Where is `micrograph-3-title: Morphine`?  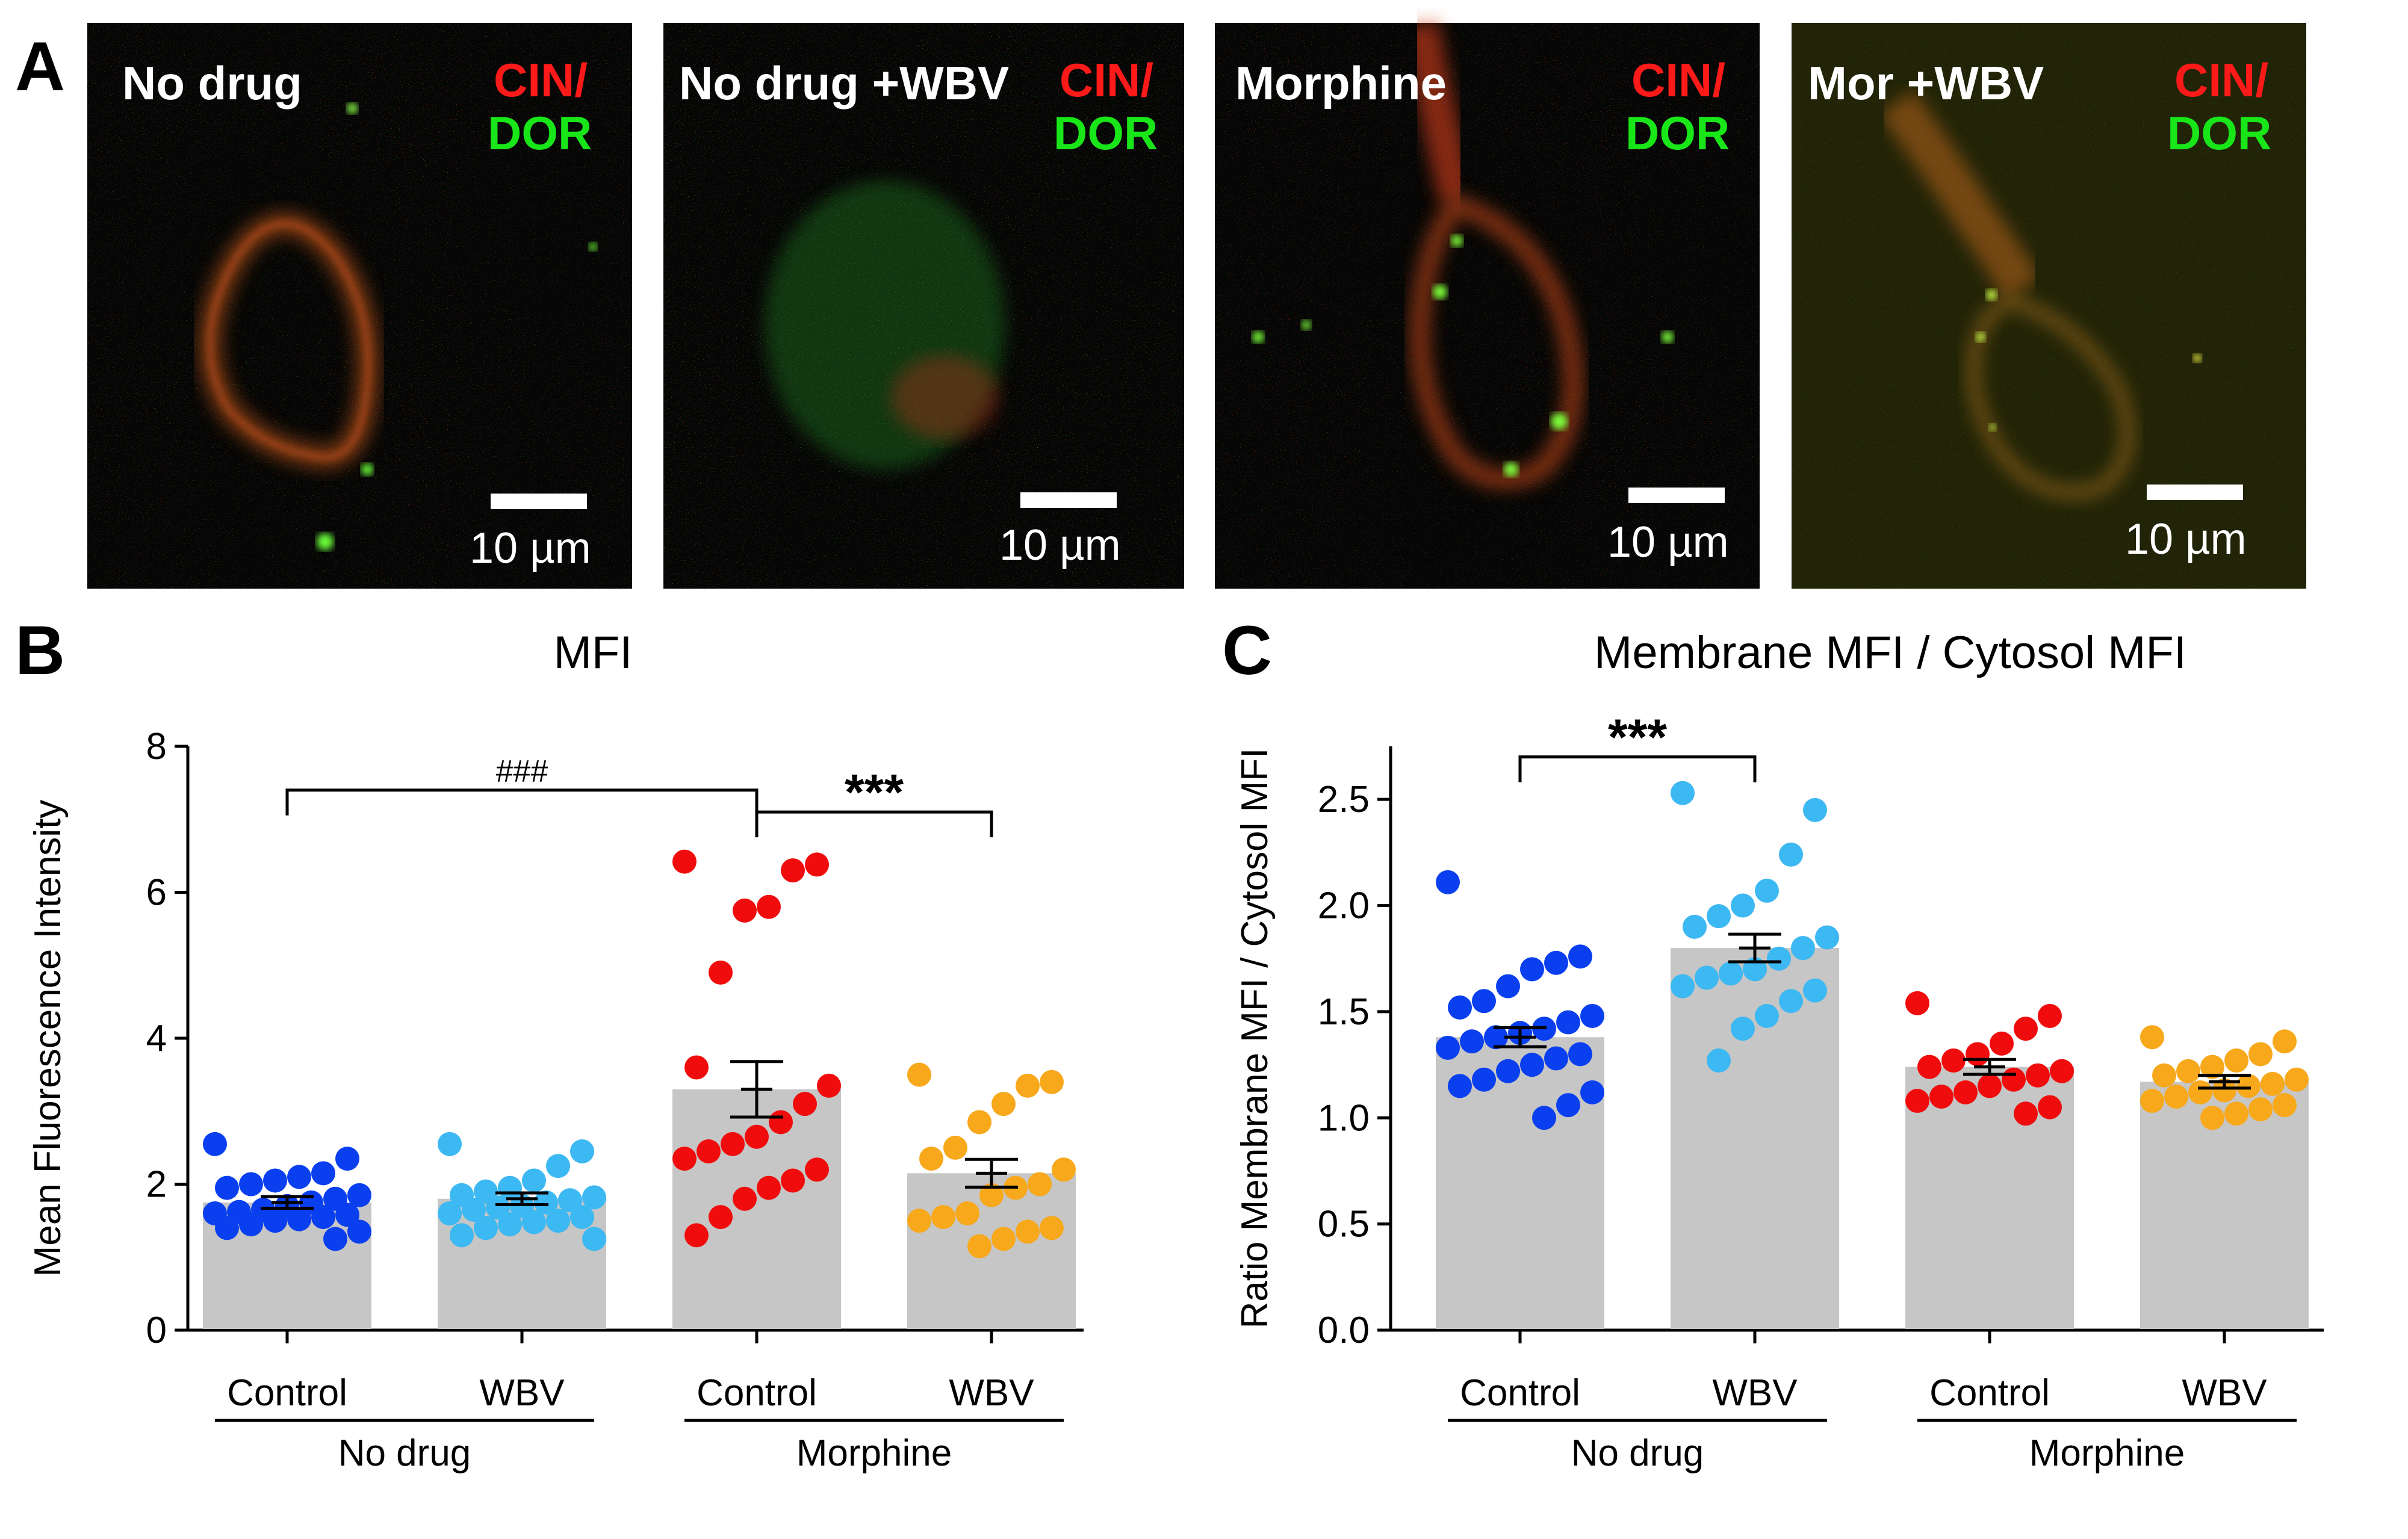
micrograph-3-title: Morphine is located at coordinates (1341, 84).